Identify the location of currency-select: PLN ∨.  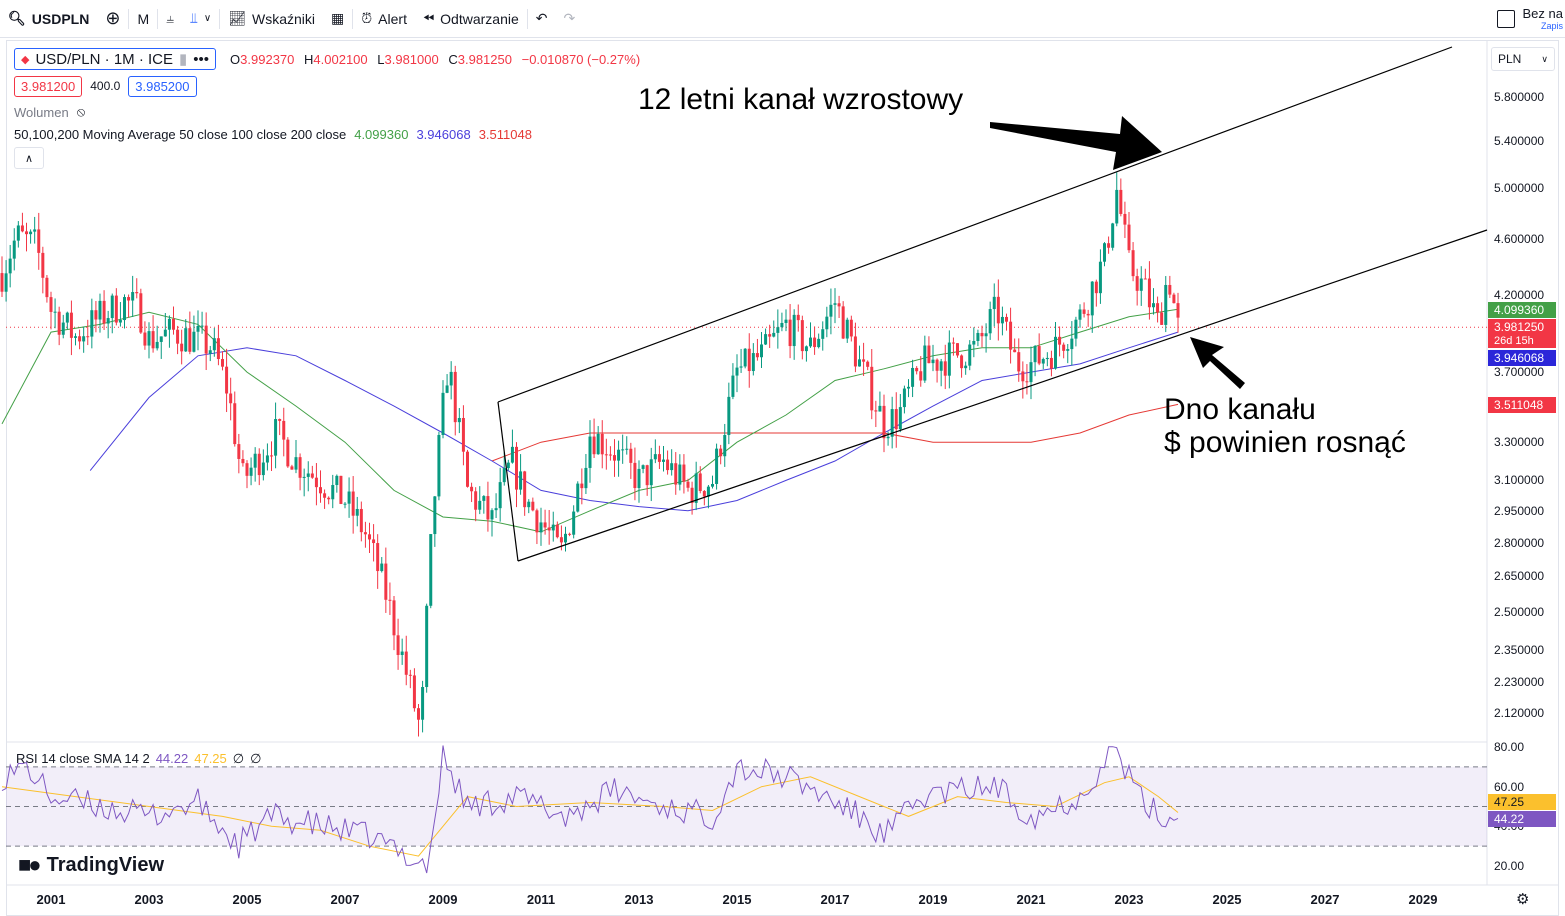
(1523, 59).